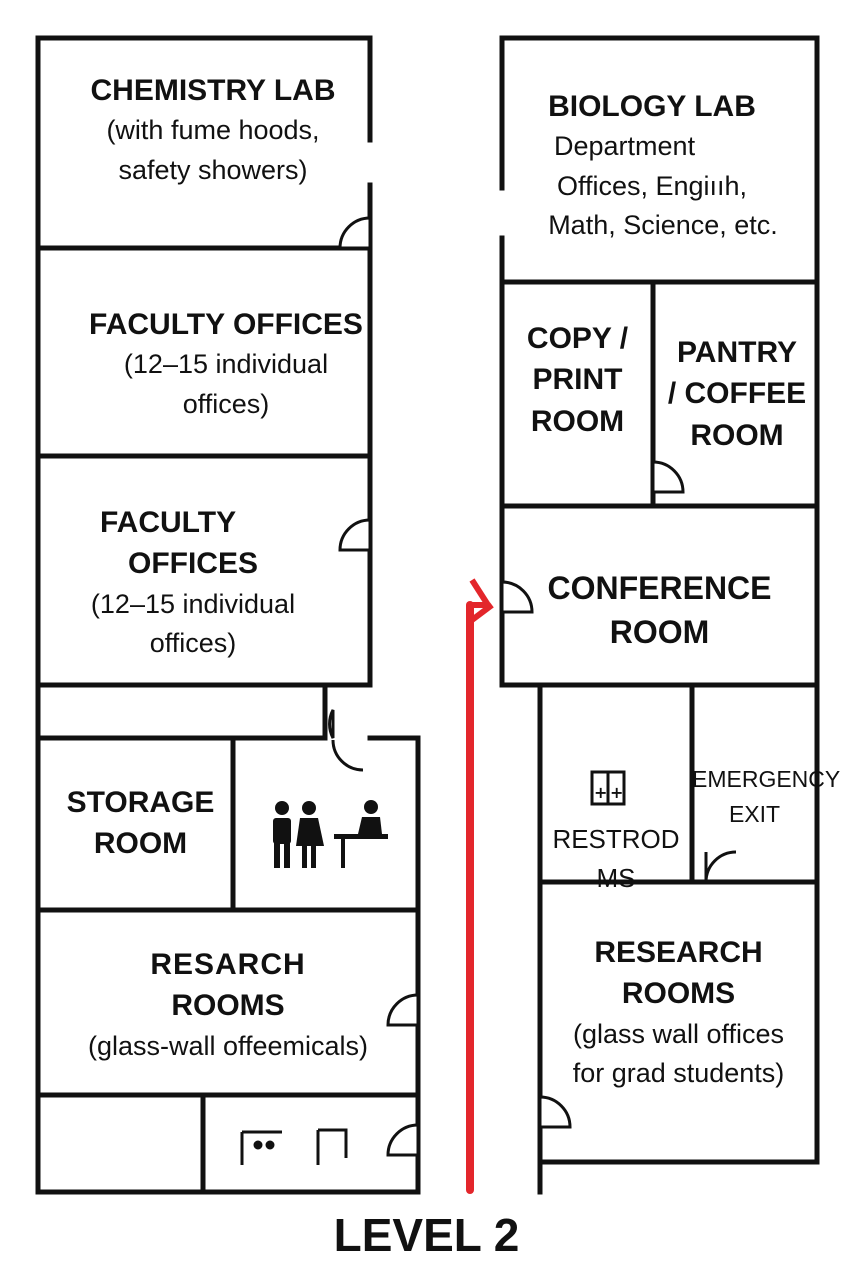 The width and height of the screenshot is (853, 1280). I want to click on pantry-line-2: / COFFEE, so click(737, 394).